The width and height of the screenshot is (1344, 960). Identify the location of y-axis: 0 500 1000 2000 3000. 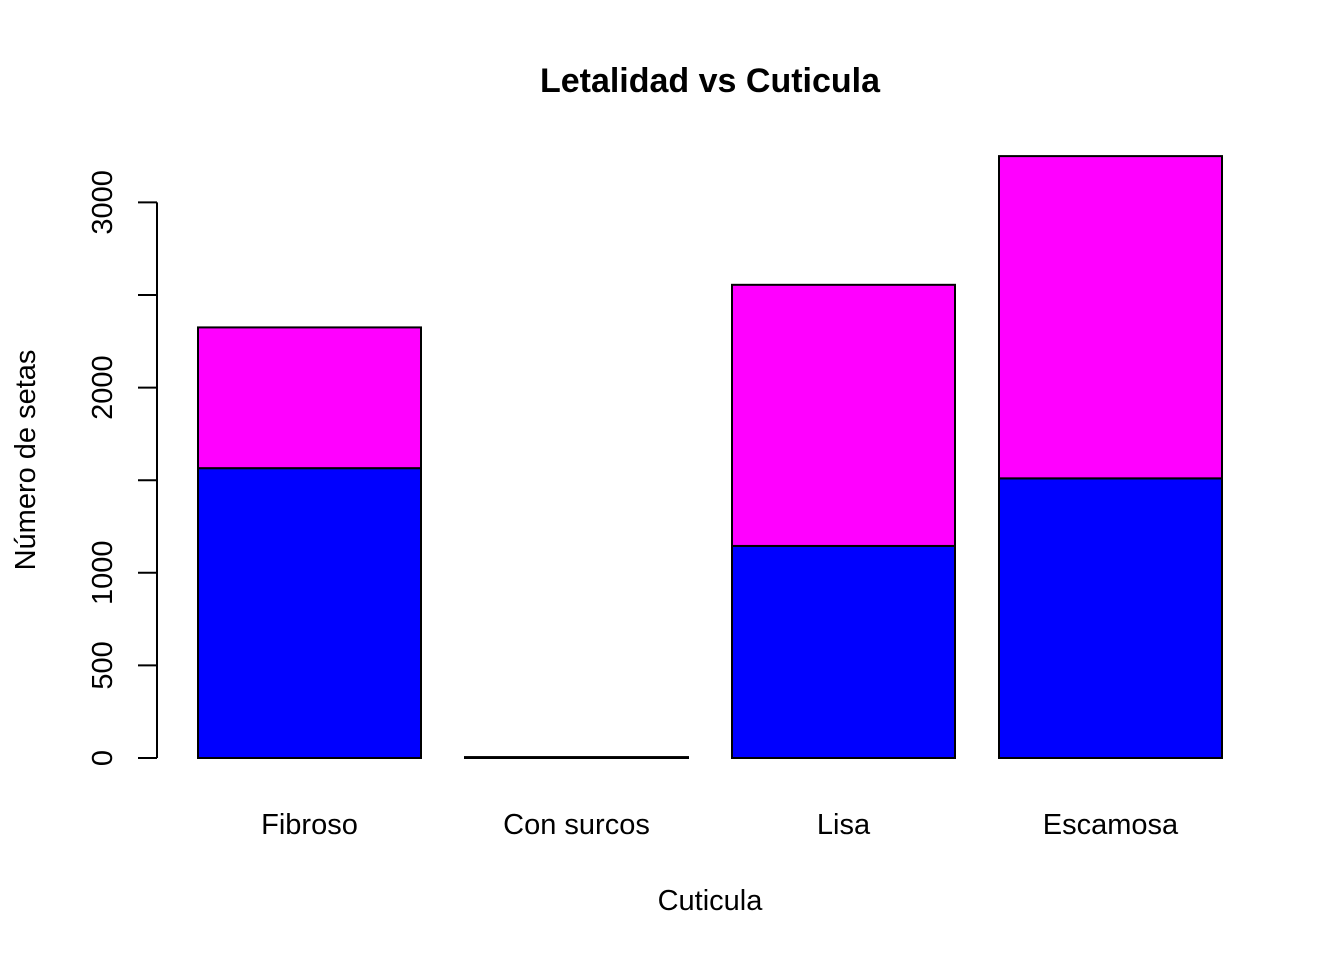
(122, 468).